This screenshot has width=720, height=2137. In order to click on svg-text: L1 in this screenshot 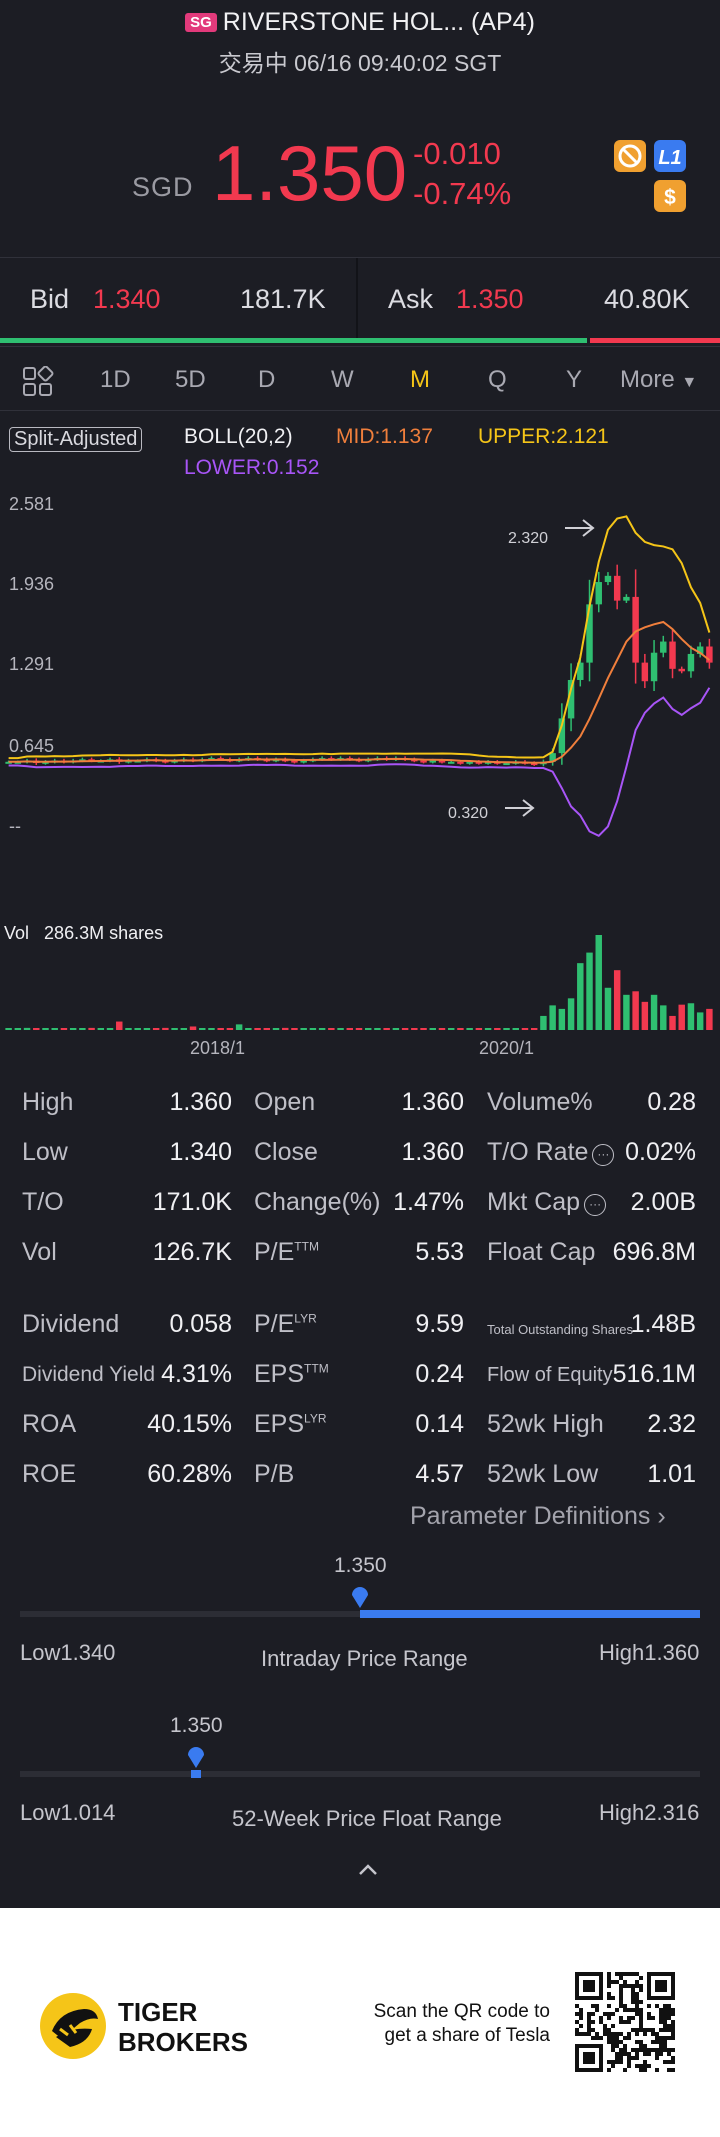, I will do `click(669, 158)`.